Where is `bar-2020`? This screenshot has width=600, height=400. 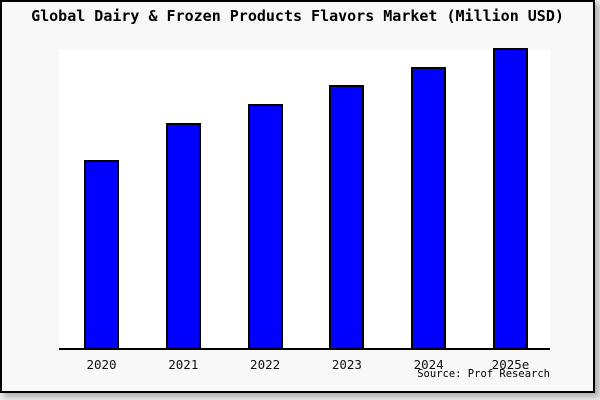 bar-2020 is located at coordinates (101, 254).